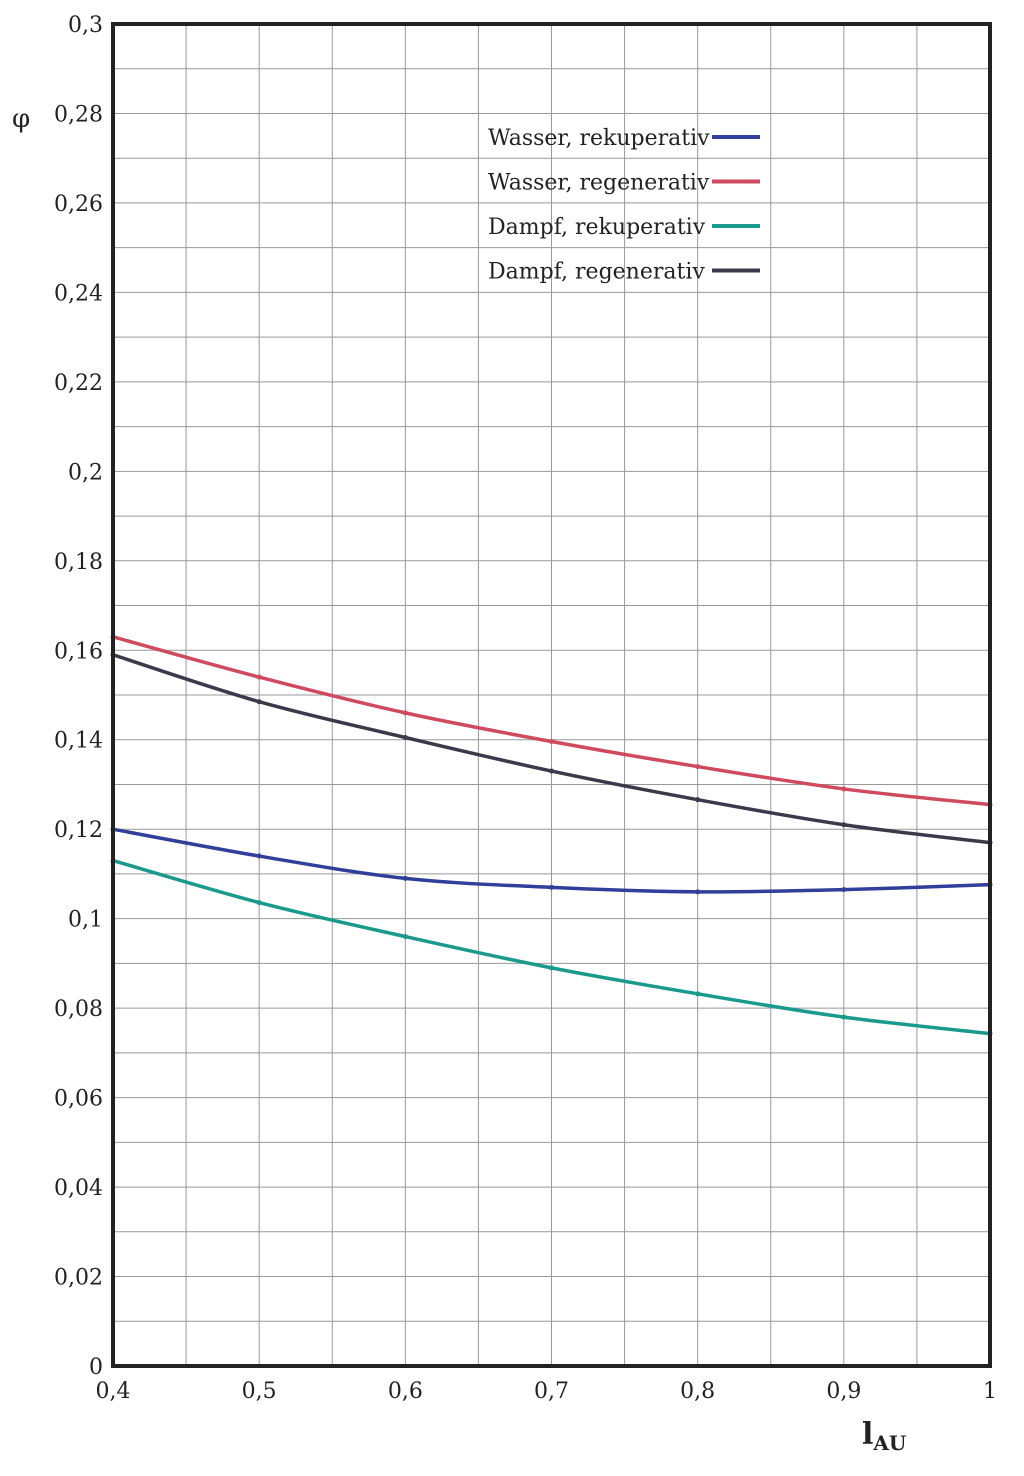  I want to click on y-tick-label: 0,12, so click(78, 830).